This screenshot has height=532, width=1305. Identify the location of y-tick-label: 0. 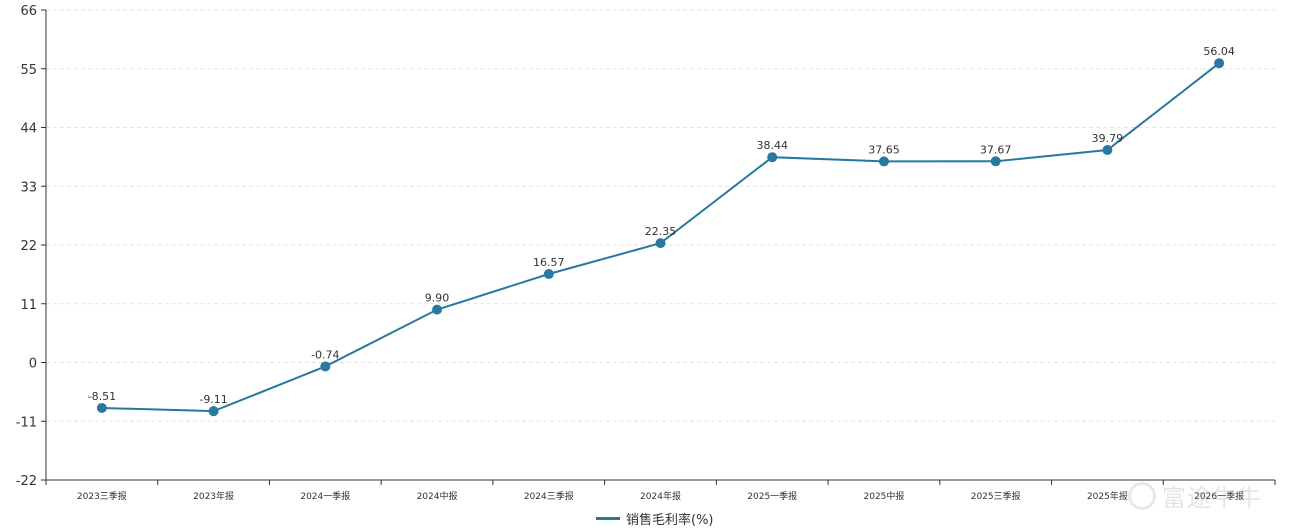
(33, 364).